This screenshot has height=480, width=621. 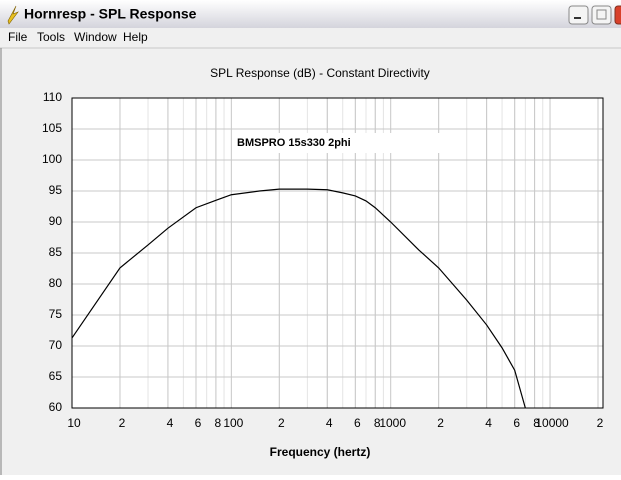 I want to click on x-tick-label: 100, so click(x=233, y=423).